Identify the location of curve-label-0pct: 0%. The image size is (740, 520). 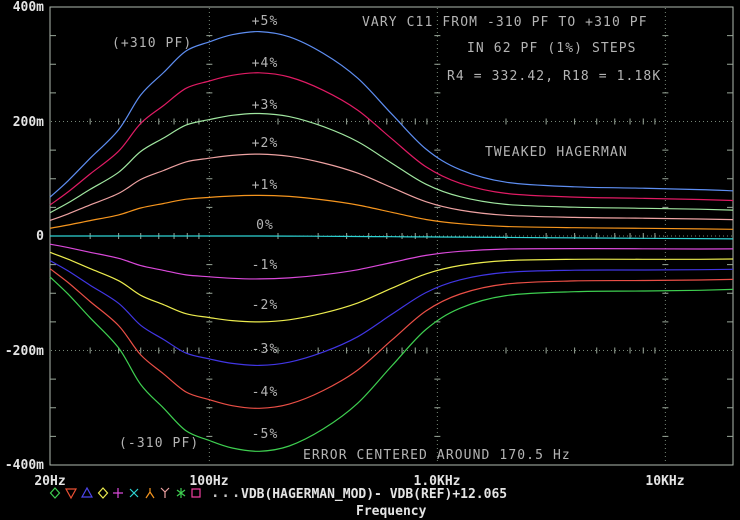
(265, 225).